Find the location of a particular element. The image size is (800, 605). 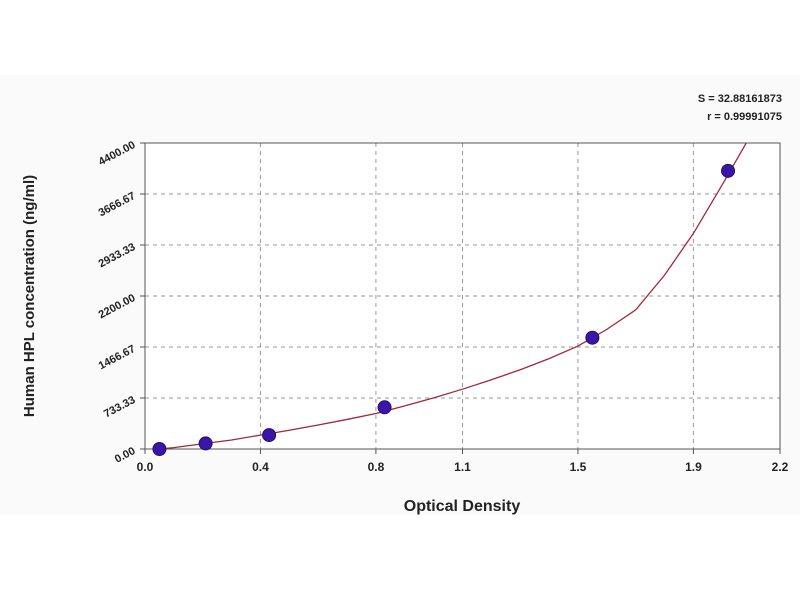

x-axis-label: Optical Density is located at coordinates (462, 506).